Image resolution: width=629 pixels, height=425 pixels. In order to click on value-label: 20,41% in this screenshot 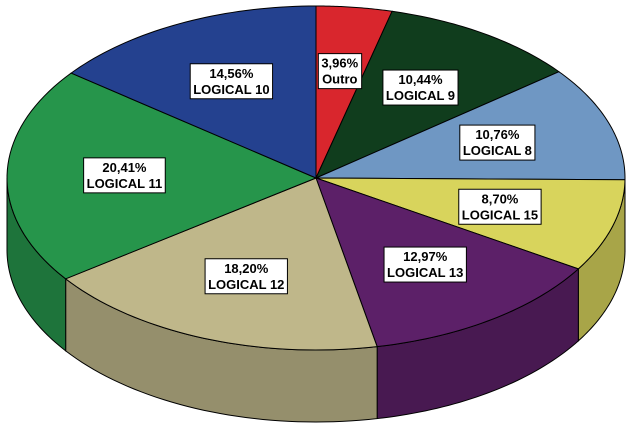, I will do `click(124, 167)`.